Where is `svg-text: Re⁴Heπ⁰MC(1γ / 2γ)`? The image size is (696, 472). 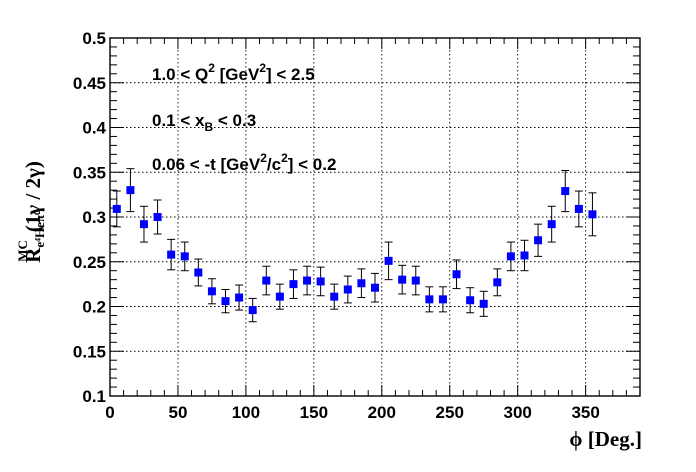 svg-text: Re⁴Heπ⁰MC(1γ / 2γ) is located at coordinates (31, 212).